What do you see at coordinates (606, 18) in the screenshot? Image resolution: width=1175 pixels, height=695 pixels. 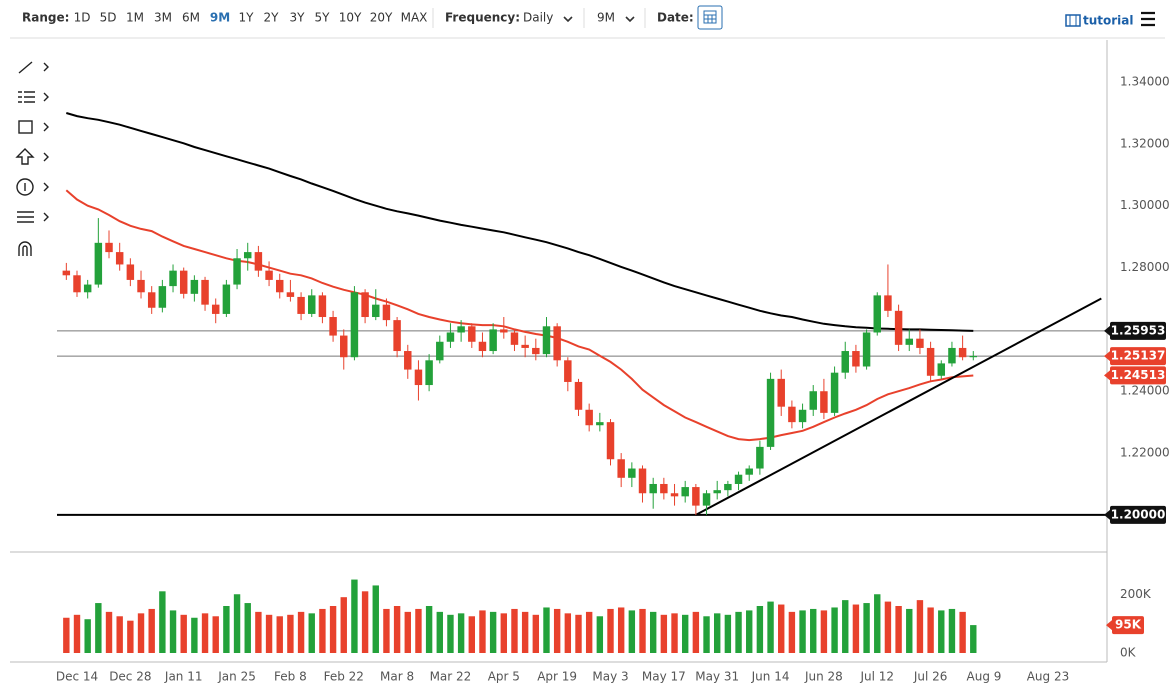 I see `period-select: 9M` at bounding box center [606, 18].